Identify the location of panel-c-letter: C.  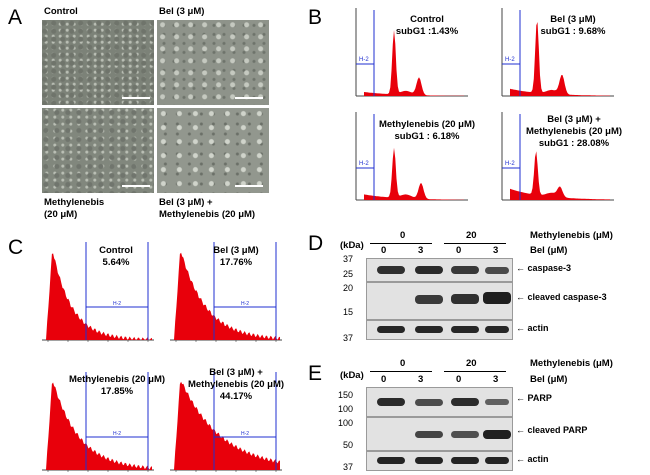
(16, 247).